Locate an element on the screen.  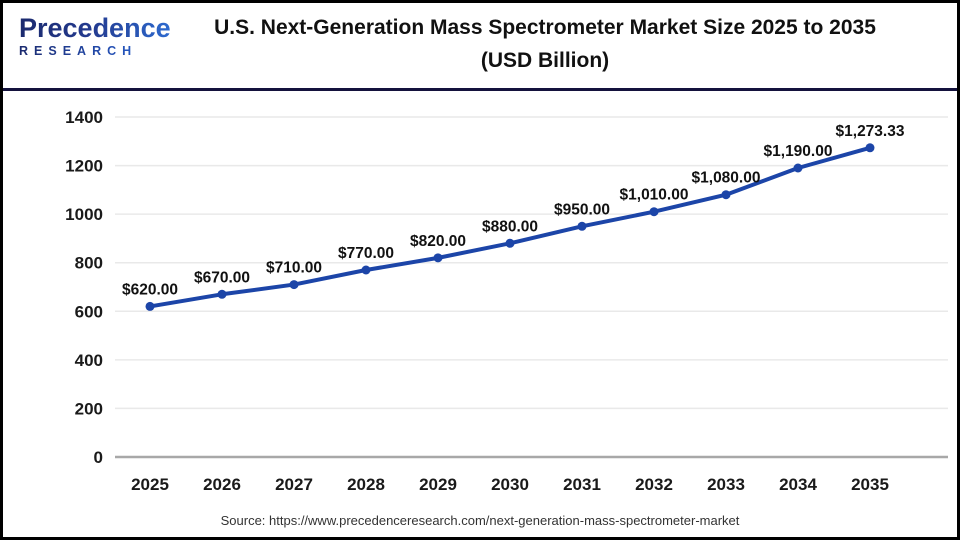
brand-wordmark: Precedence is located at coordinates (99, 28).